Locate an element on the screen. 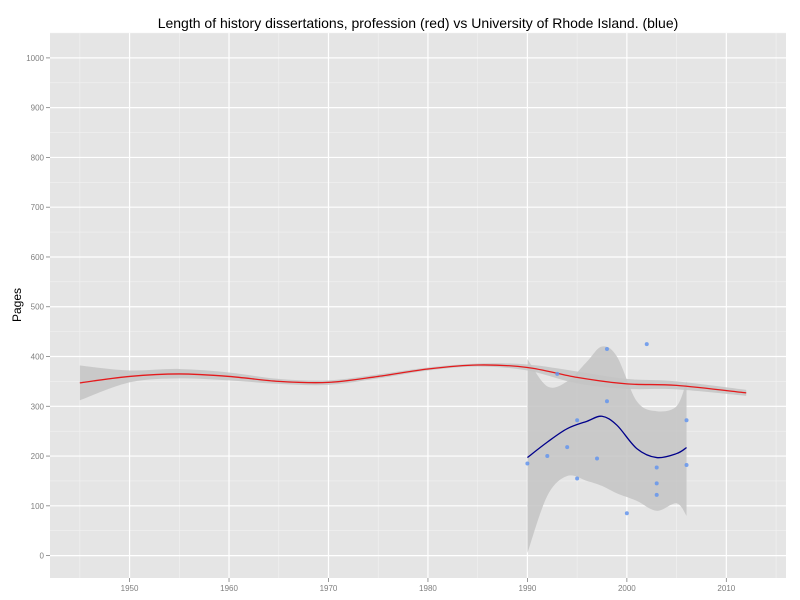 The image size is (800, 600). confidence-ribbon-uri_line is located at coordinates (607, 450).